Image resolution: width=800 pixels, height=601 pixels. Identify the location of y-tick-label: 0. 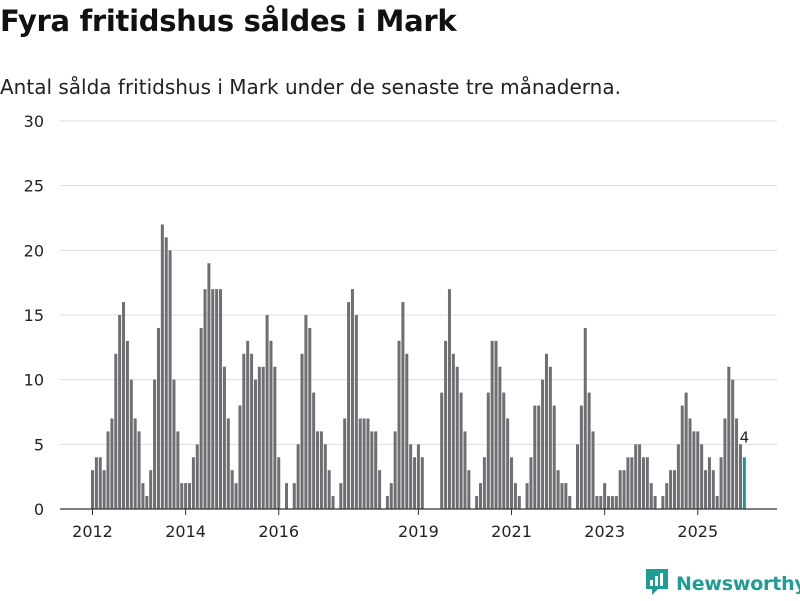
(39, 509).